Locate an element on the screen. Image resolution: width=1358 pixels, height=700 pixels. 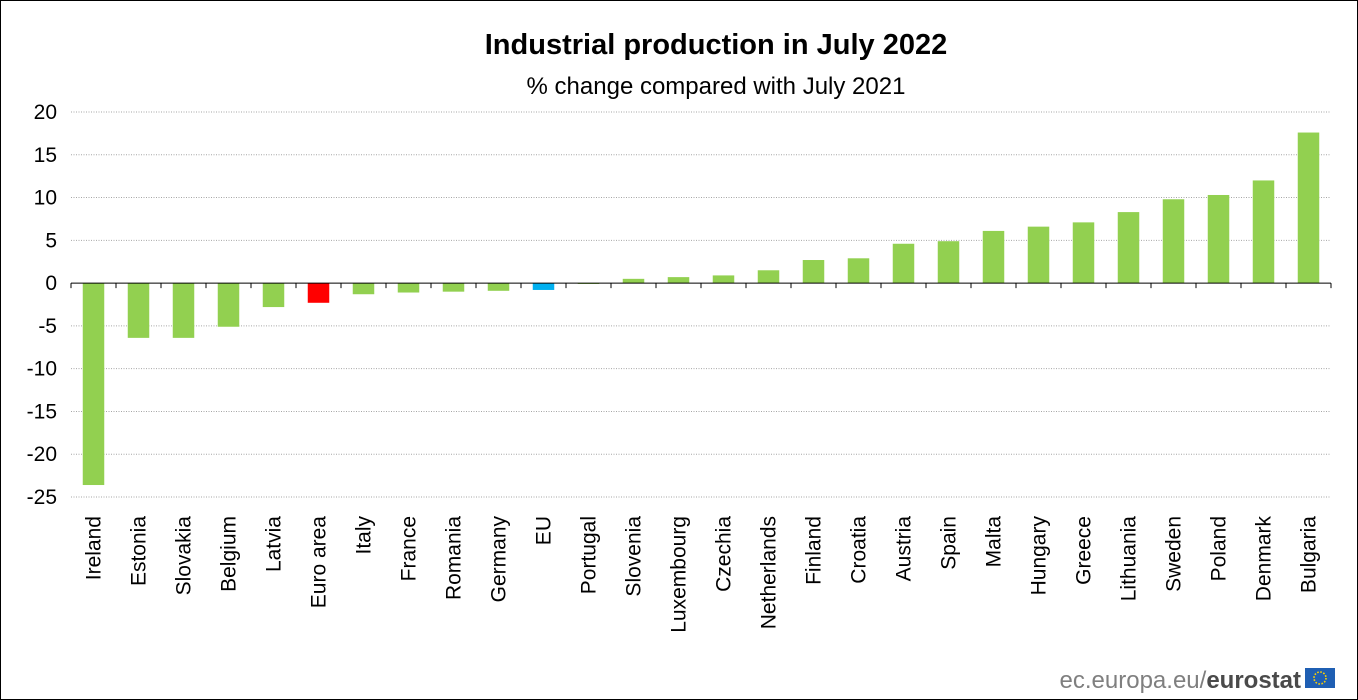
y-tick-label: -25 is located at coordinates (42, 497).